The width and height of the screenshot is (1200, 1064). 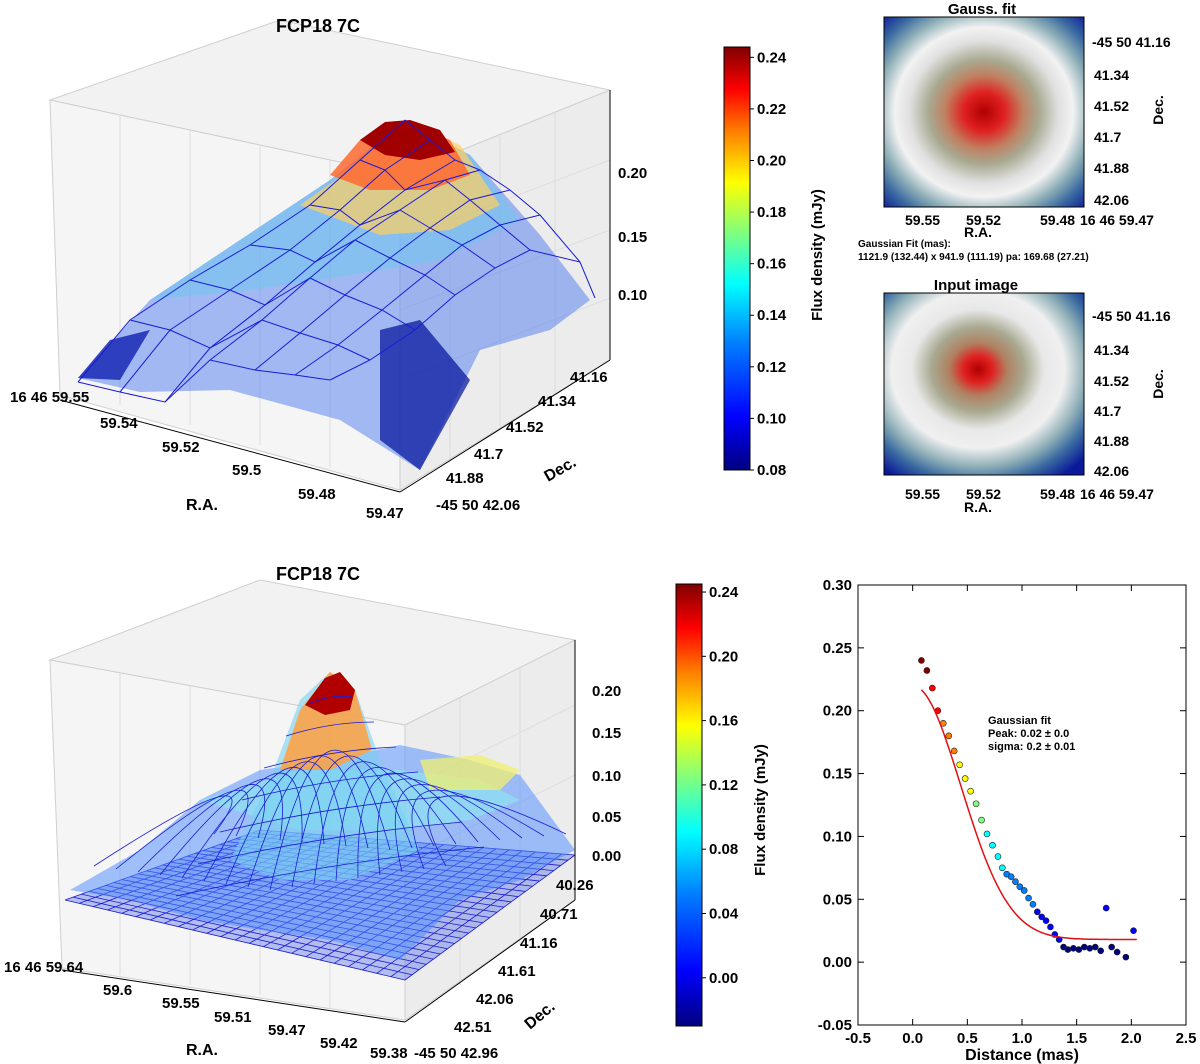 What do you see at coordinates (606, 733) in the screenshot?
I see `b-z-tick-4: 0.15` at bounding box center [606, 733].